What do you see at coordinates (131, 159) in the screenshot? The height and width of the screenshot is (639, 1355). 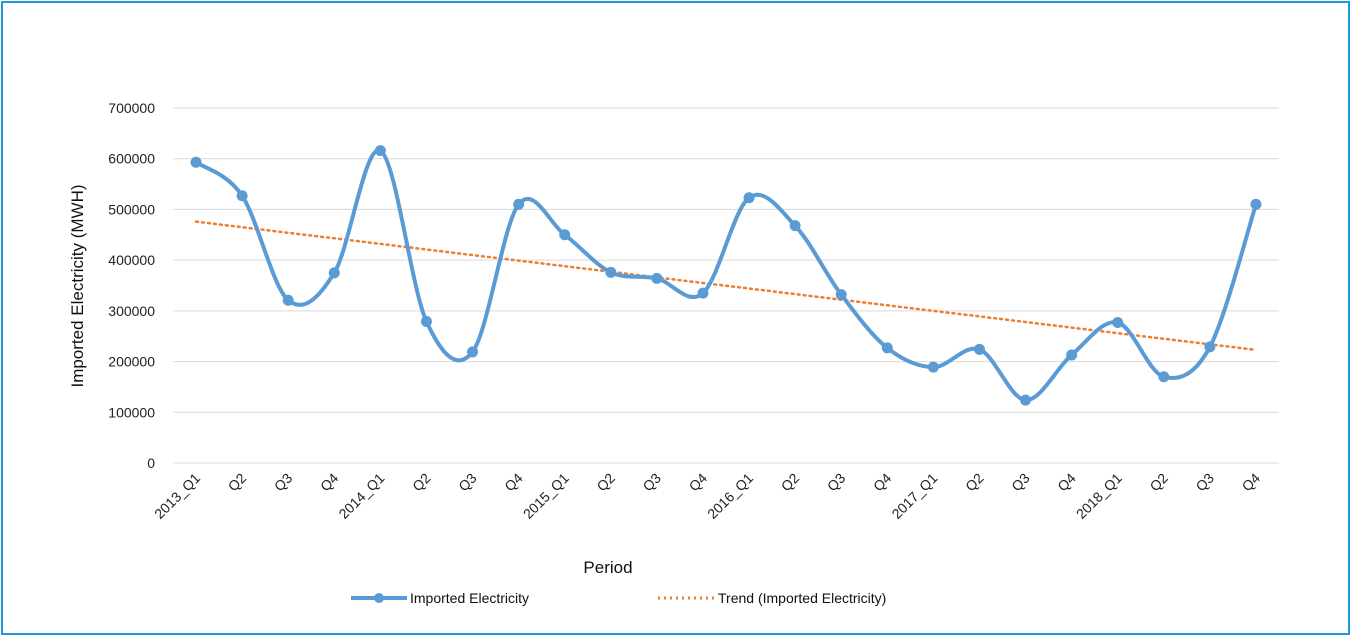 I see `y-tick-label: 600000` at bounding box center [131, 159].